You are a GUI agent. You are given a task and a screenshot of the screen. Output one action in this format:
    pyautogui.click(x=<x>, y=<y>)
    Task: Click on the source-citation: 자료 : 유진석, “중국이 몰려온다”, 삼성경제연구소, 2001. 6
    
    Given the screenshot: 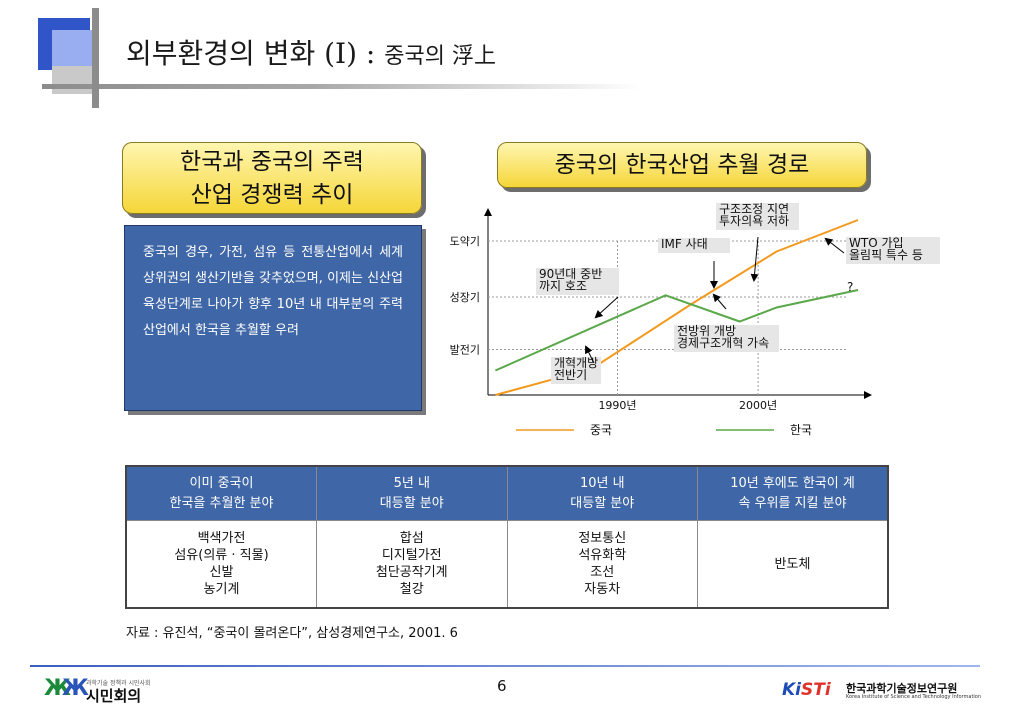 What is the action you would take?
    pyautogui.click(x=292, y=633)
    